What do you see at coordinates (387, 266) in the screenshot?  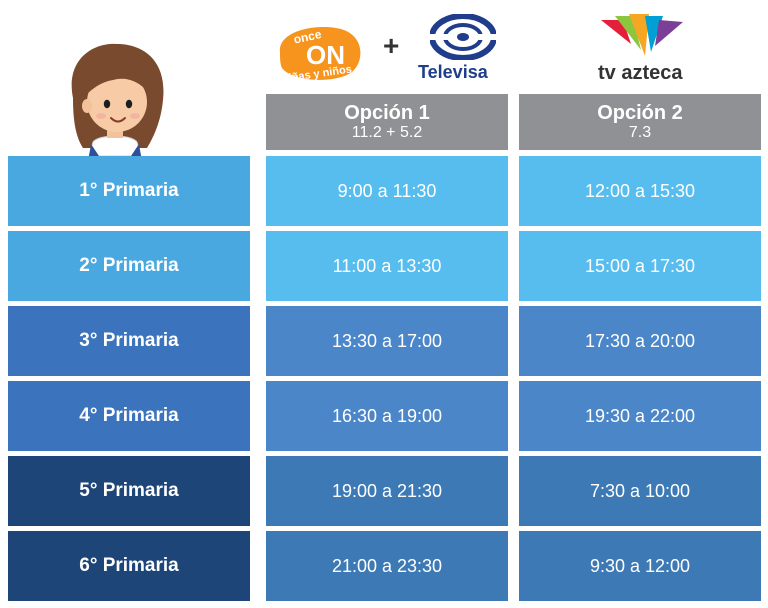 I see `option1-time-cell: 11:00 a 13:30` at bounding box center [387, 266].